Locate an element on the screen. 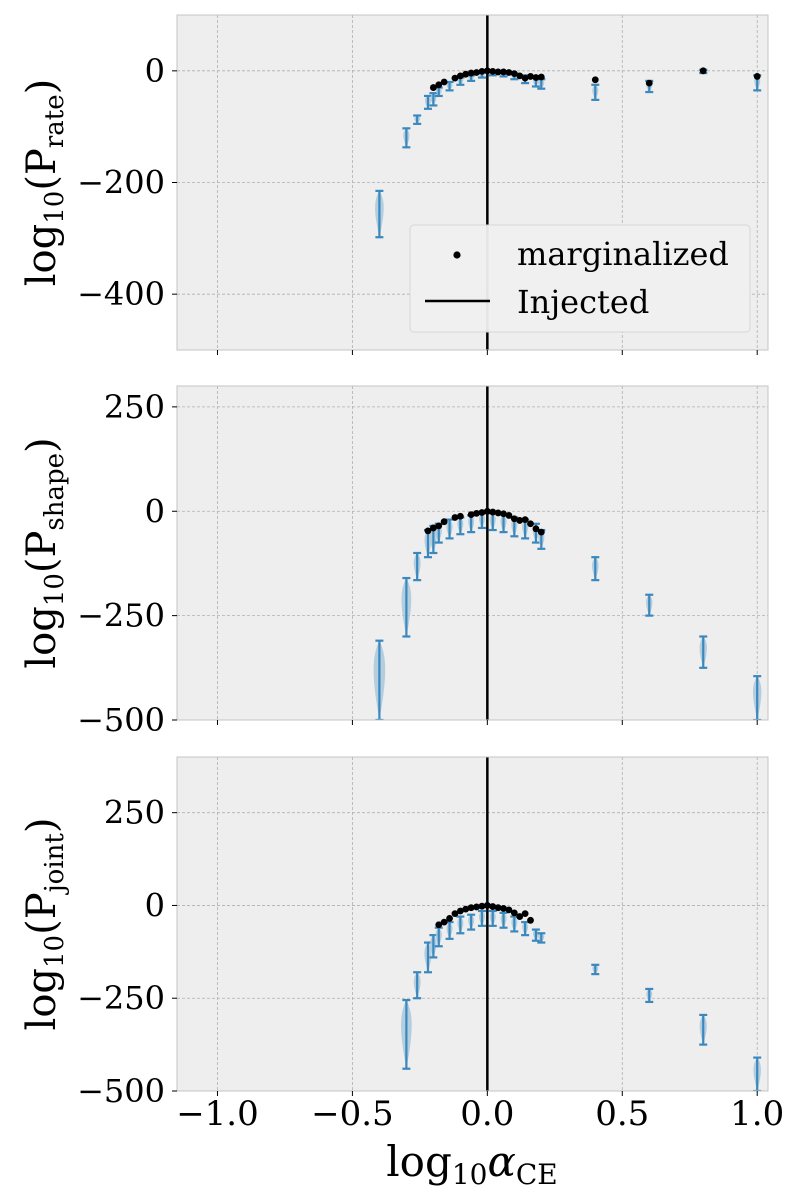 This screenshot has height=1200, width=800. legend: marginalized Injected is located at coordinates (580, 278).